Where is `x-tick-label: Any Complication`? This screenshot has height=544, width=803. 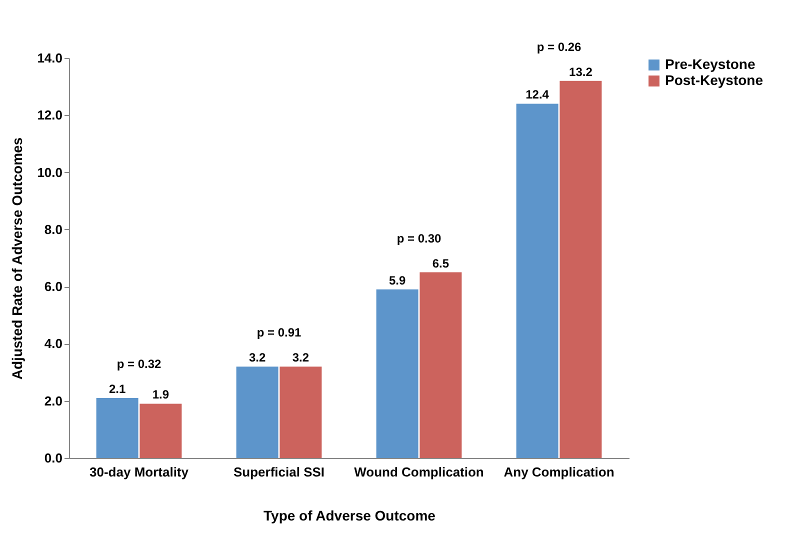 x-tick-label: Any Complication is located at coordinates (559, 472).